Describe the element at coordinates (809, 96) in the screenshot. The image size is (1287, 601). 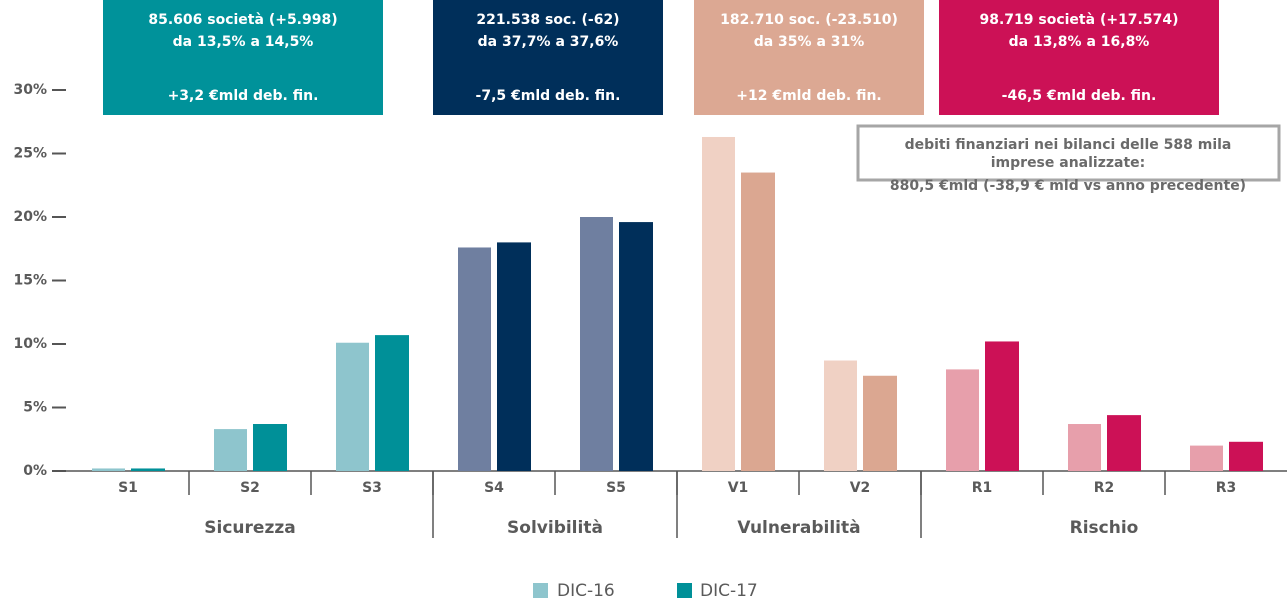
I see `annotation-text: +12 €mld deb. fin.` at that location.